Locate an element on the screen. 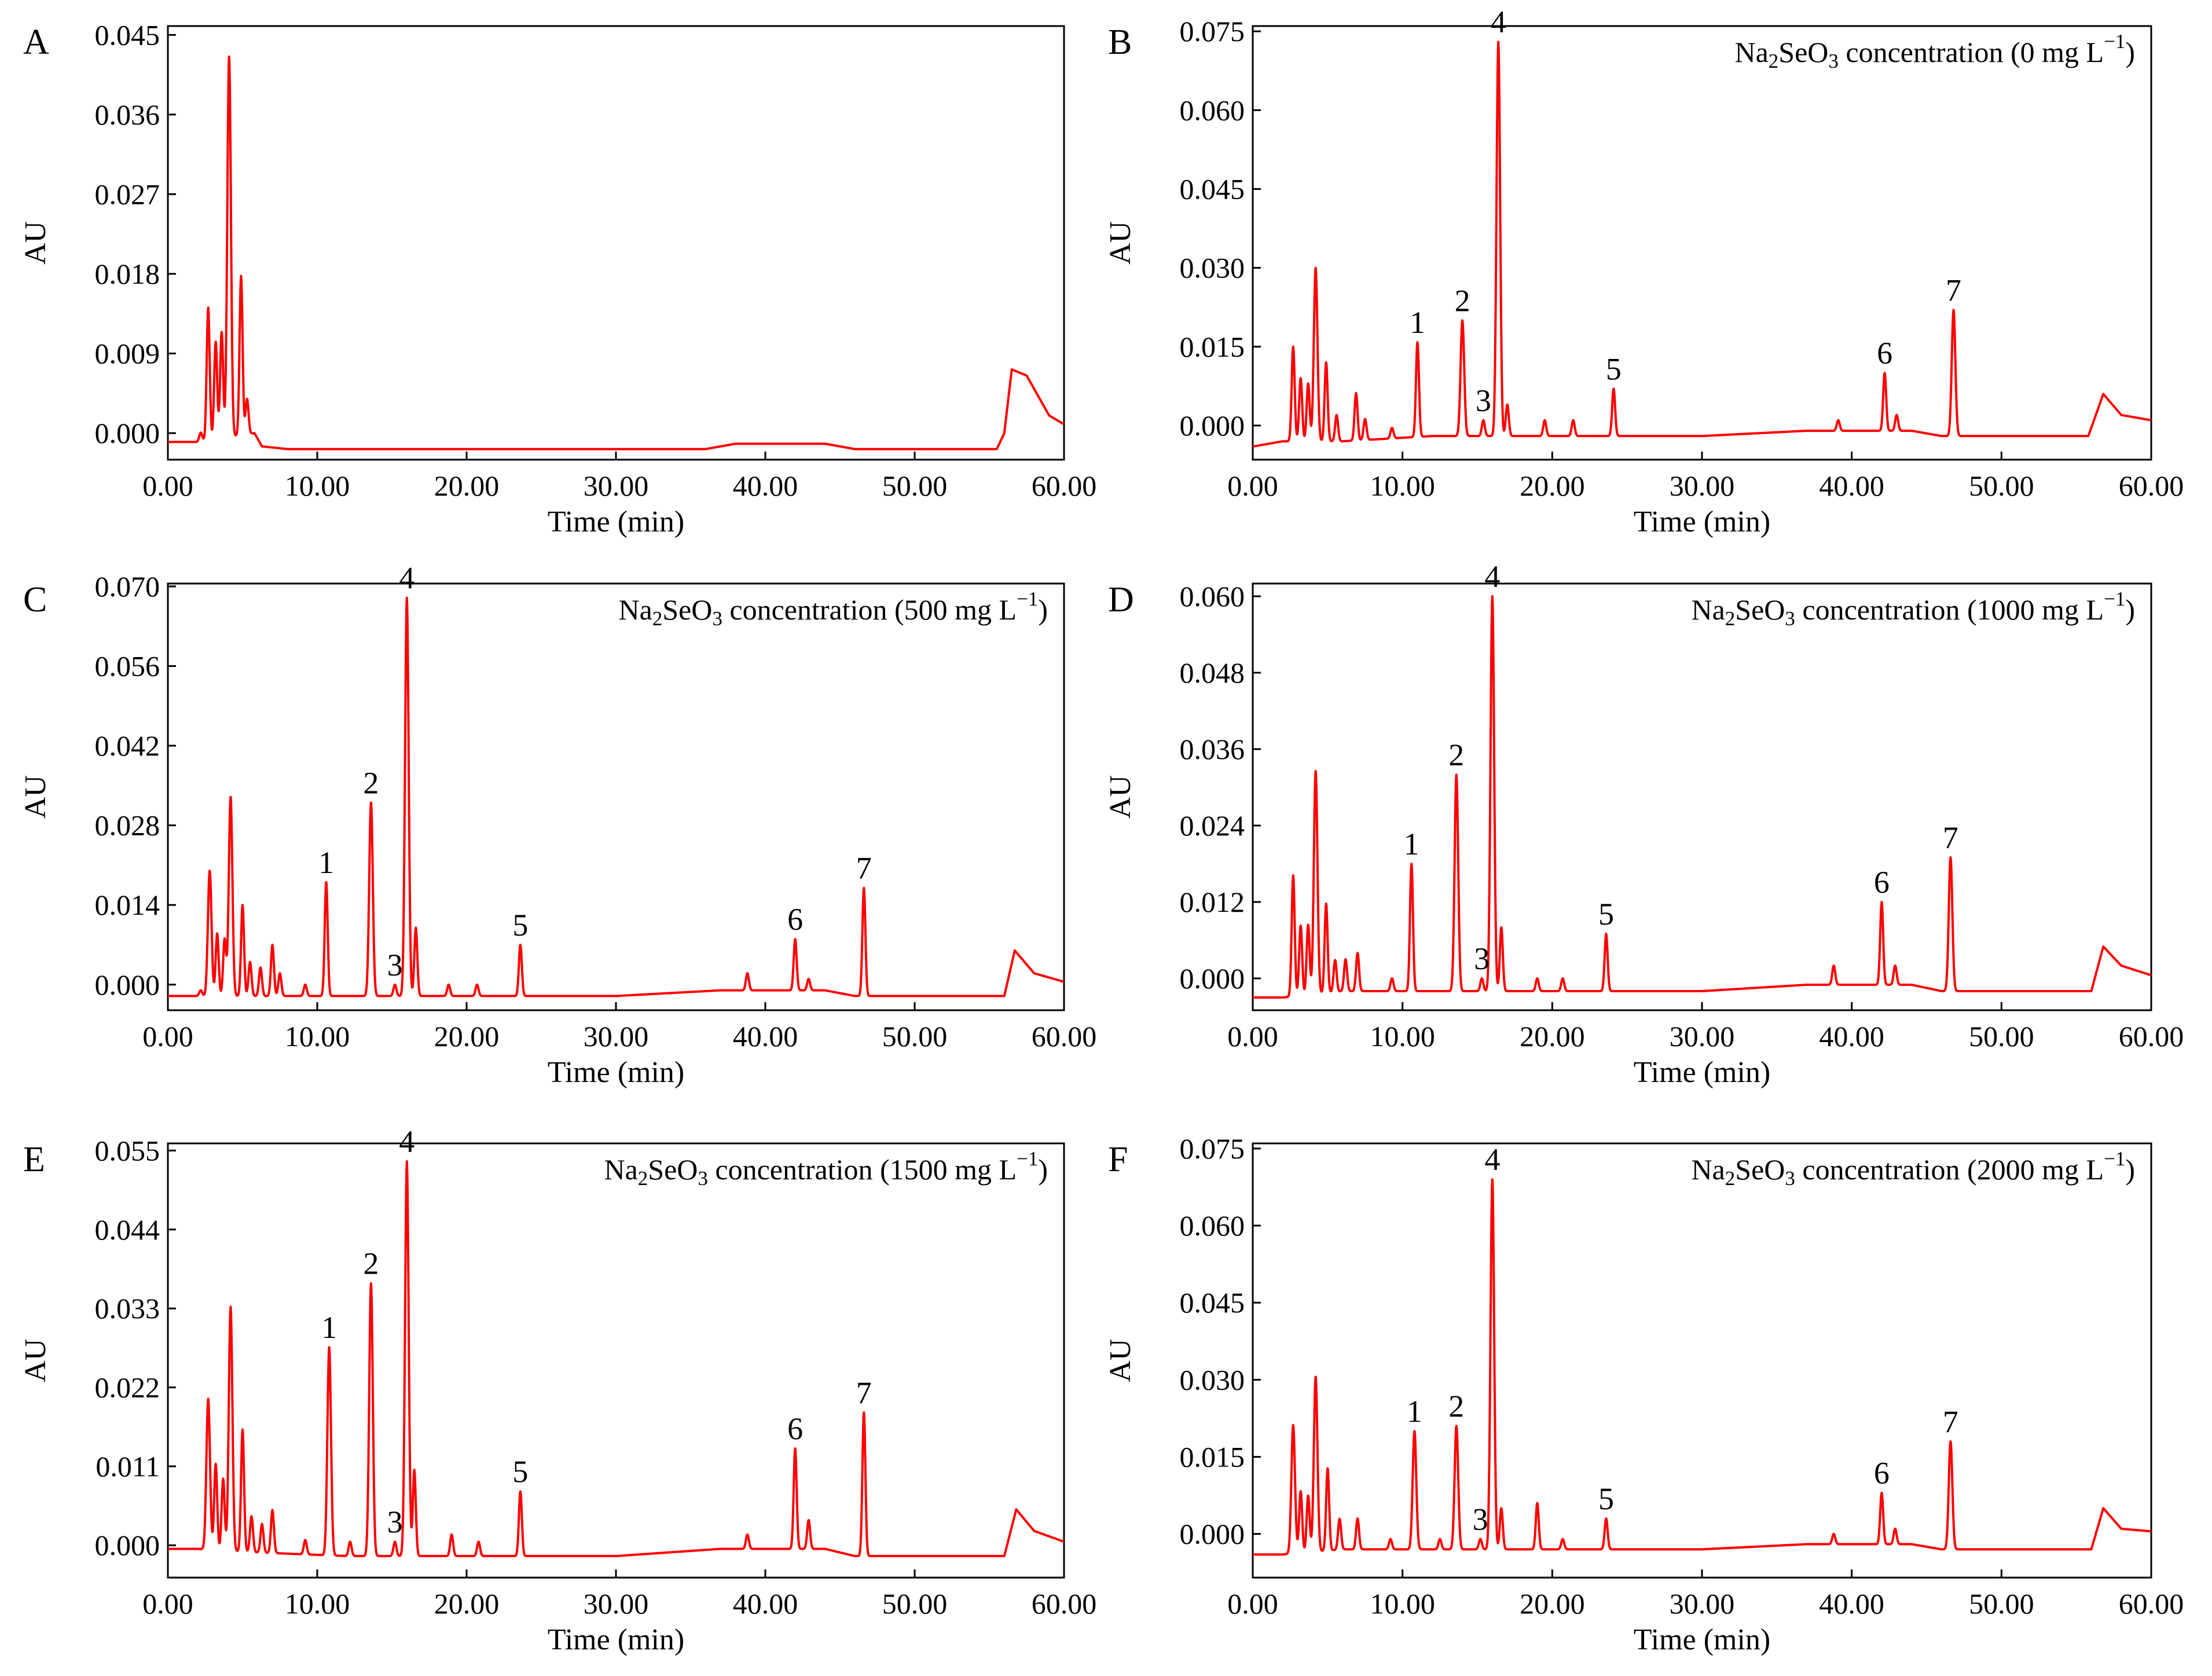 Image resolution: width=2212 pixels, height=1676 pixels. y-tick-label: 0.027 is located at coordinates (128, 194).